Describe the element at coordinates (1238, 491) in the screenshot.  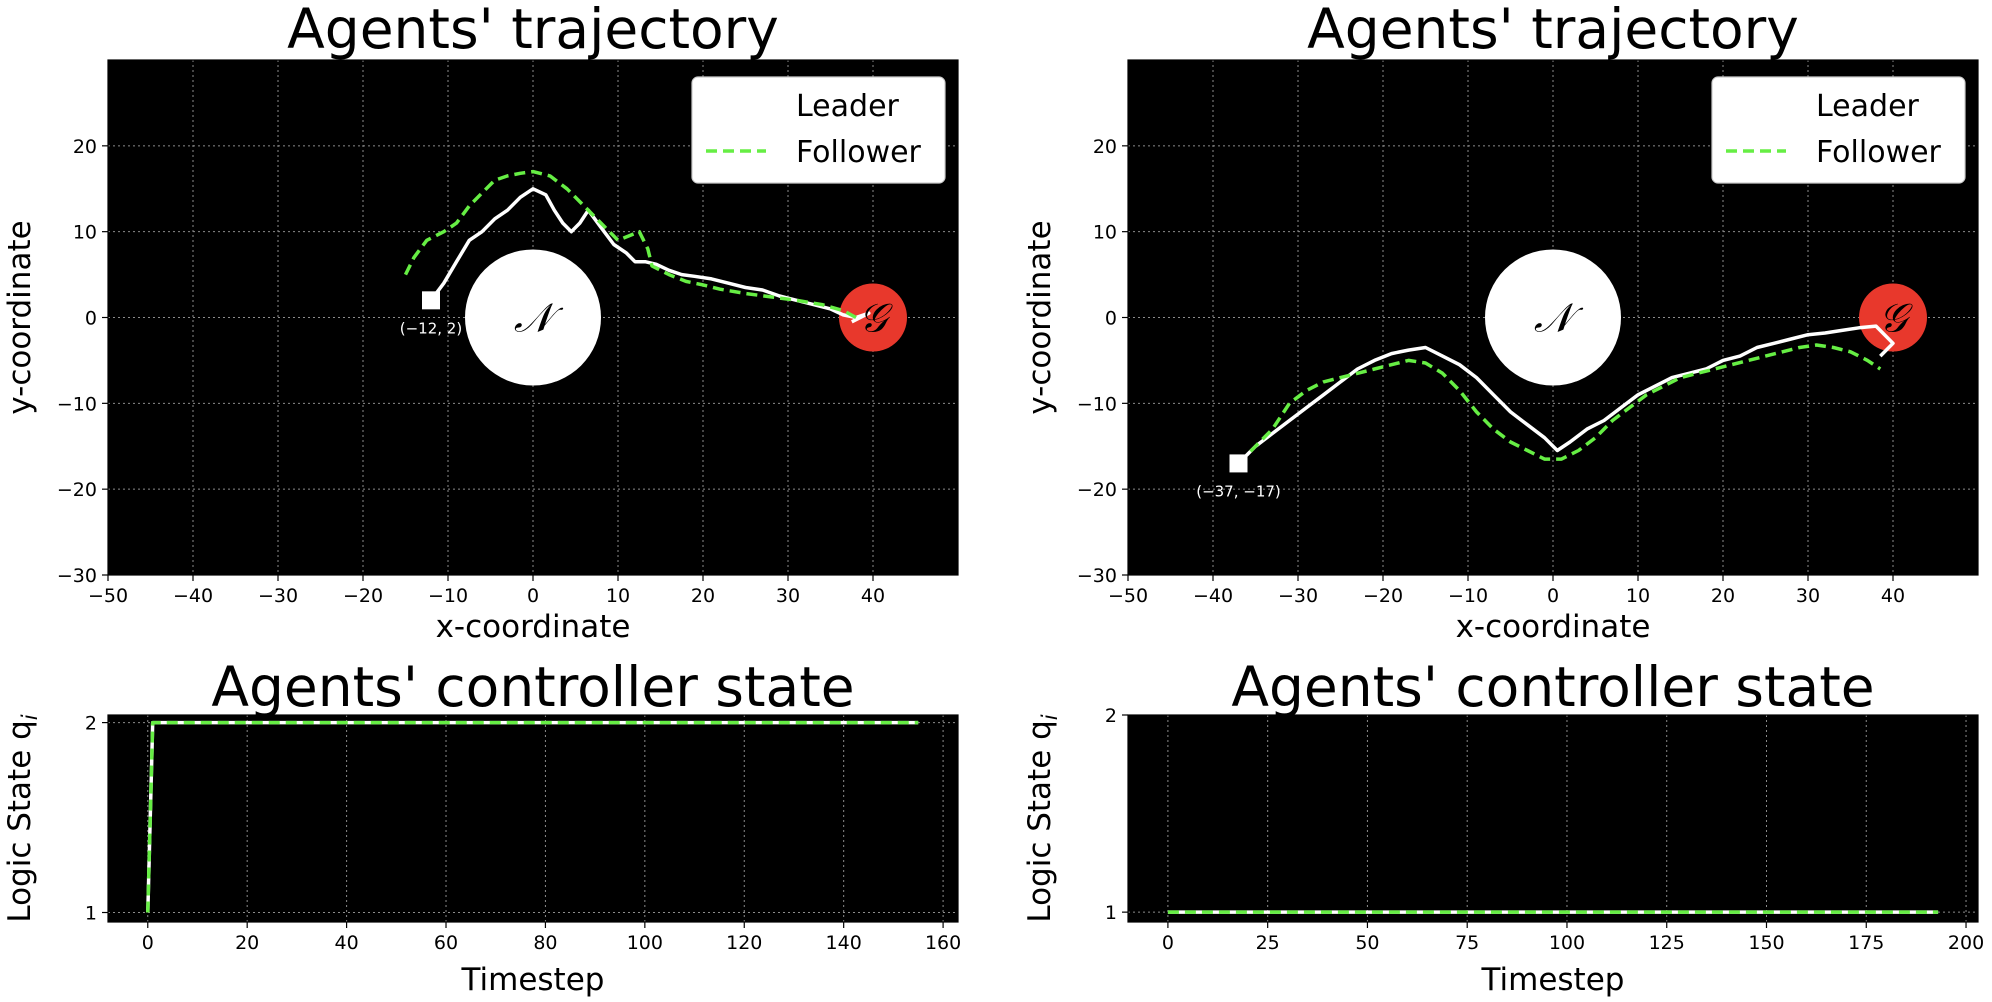
I see `start-label: (−37, −17)` at that location.